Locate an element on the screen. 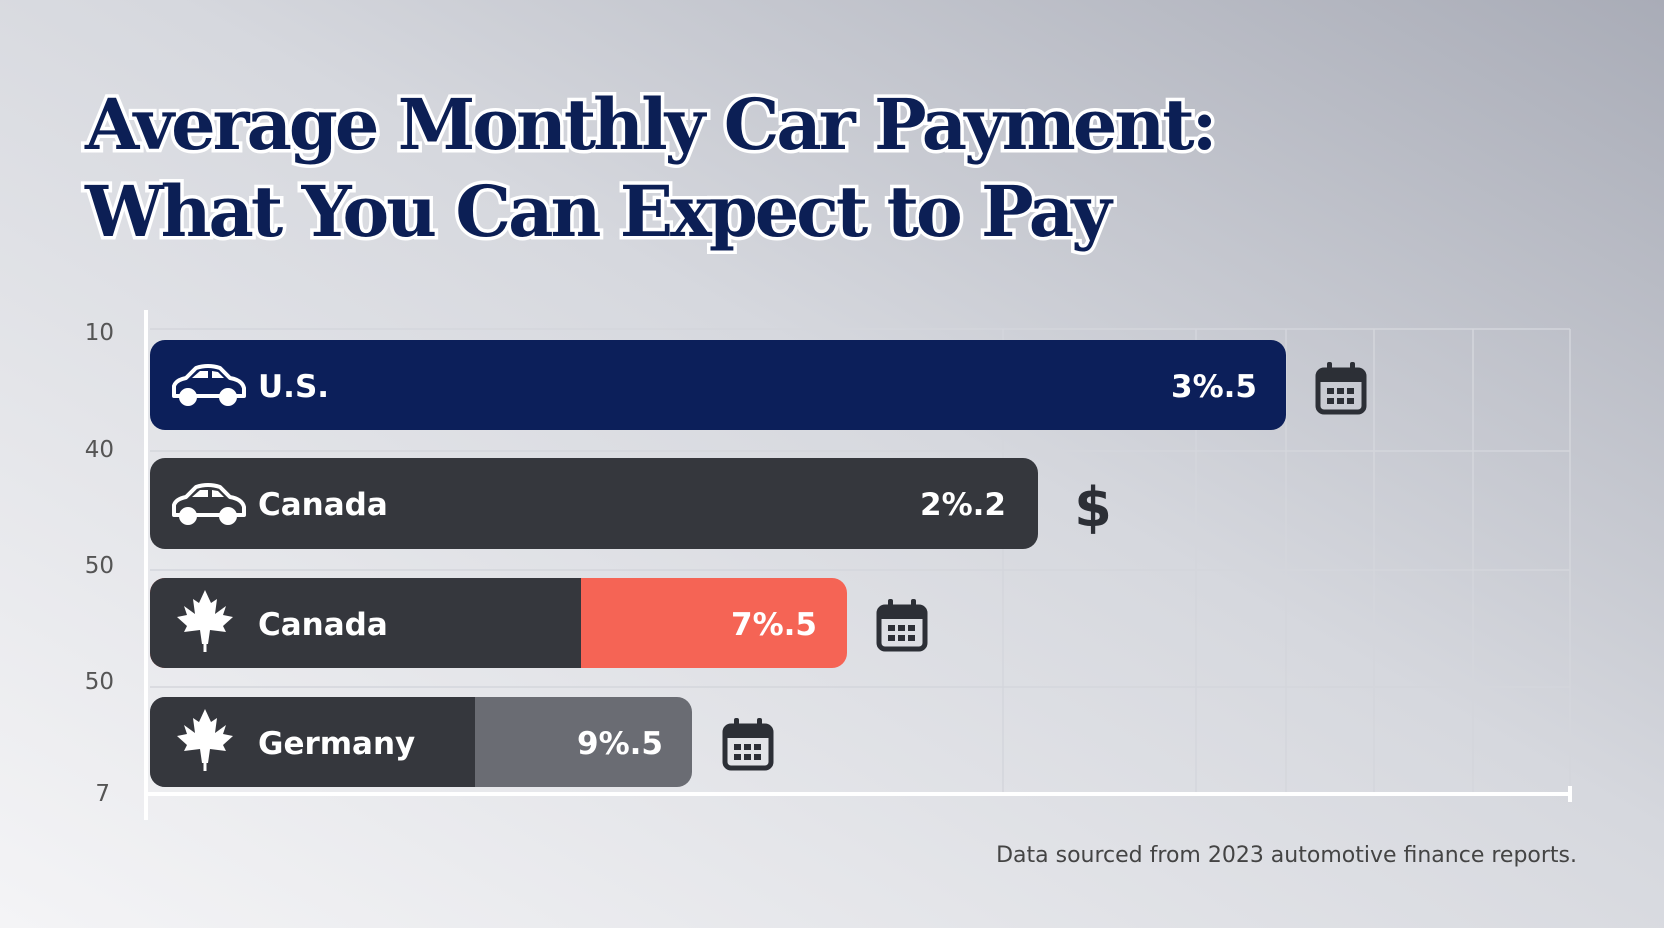 The width and height of the screenshot is (1664, 928). bar-label: Germany is located at coordinates (336, 744).